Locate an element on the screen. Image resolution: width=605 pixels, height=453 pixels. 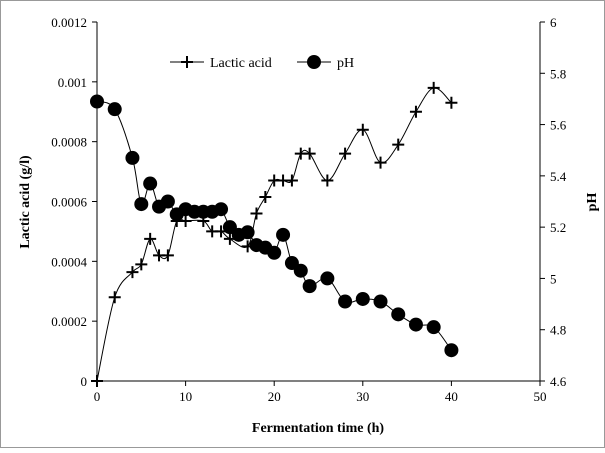
legend-label-lactic: Lactic acid is located at coordinates (241, 63).